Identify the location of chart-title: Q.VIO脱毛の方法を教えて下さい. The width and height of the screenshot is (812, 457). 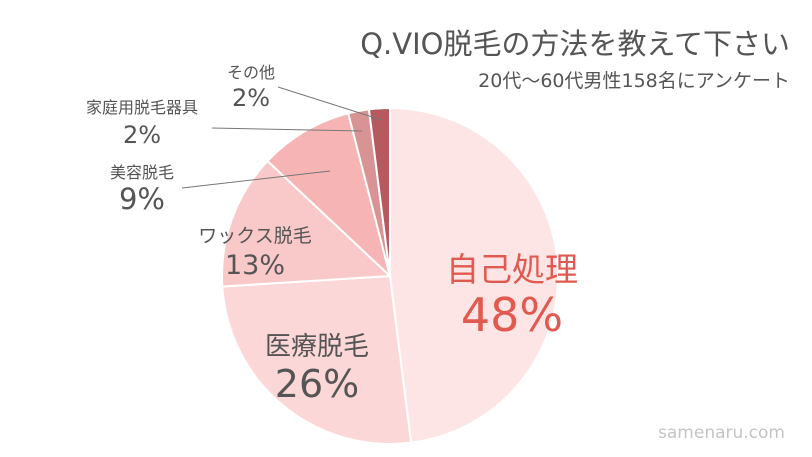
(575, 44).